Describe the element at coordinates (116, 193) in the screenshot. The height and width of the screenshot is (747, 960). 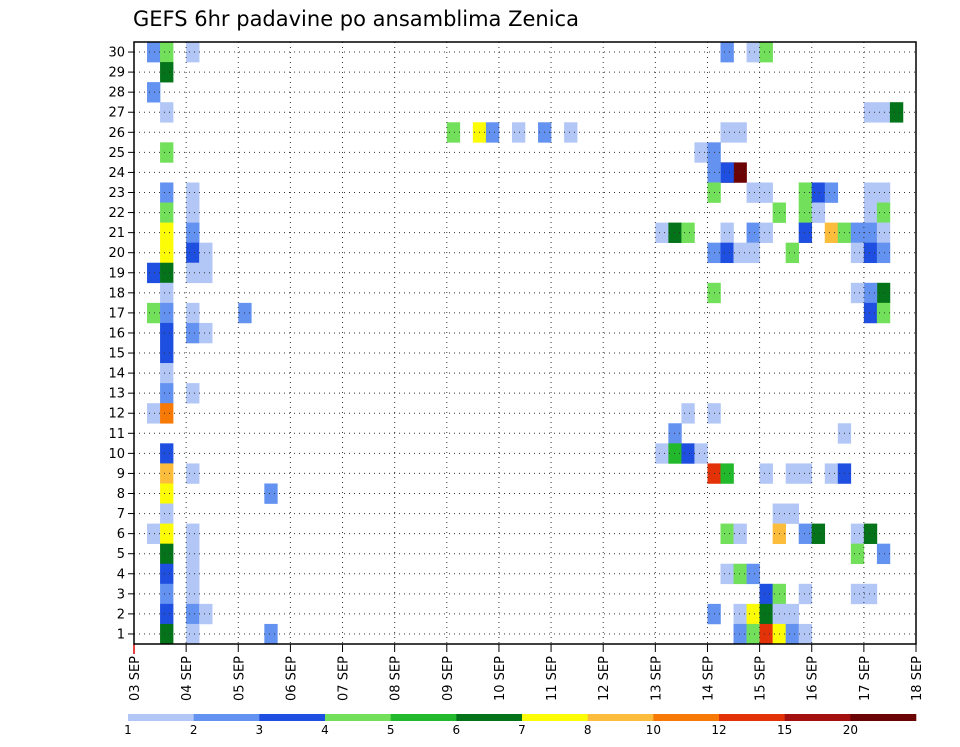
I see `y-tick-label: 23` at that location.